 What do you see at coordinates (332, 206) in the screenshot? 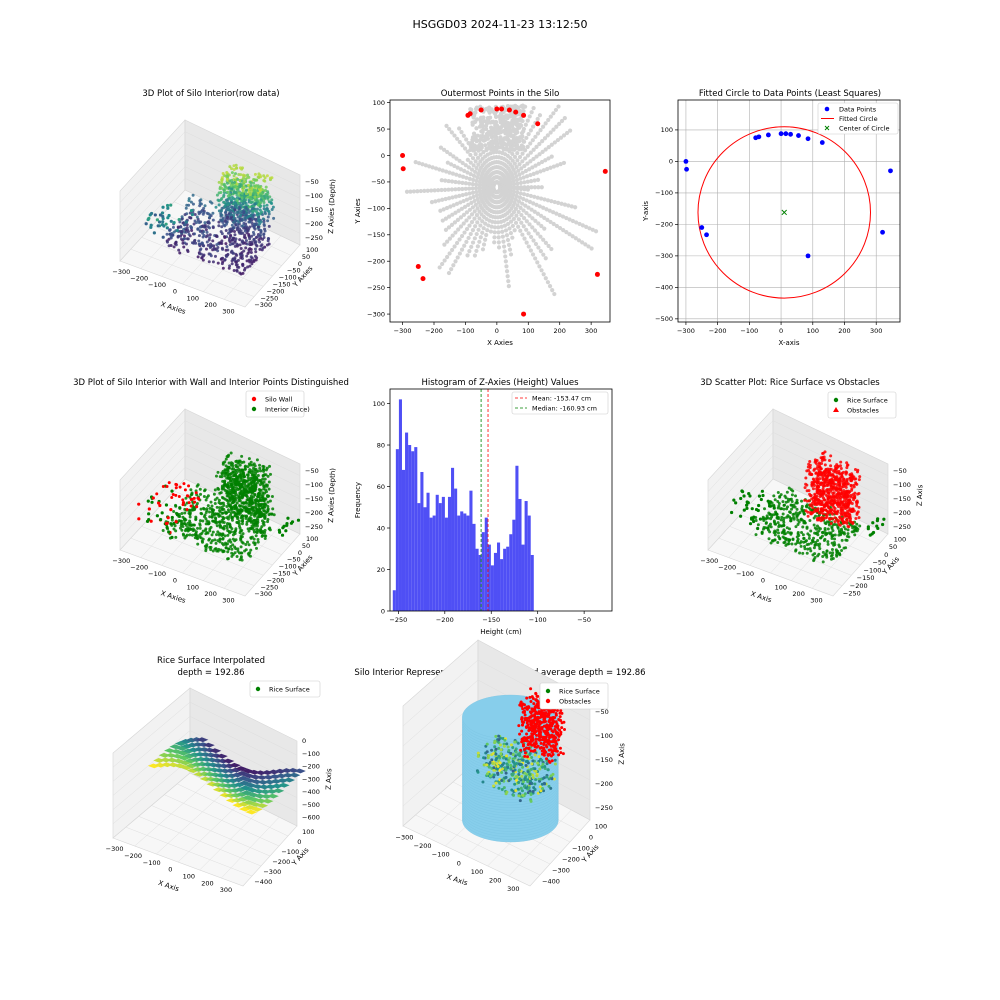
I see `z-axis-label: Z Axies (Depth)` at bounding box center [332, 206].